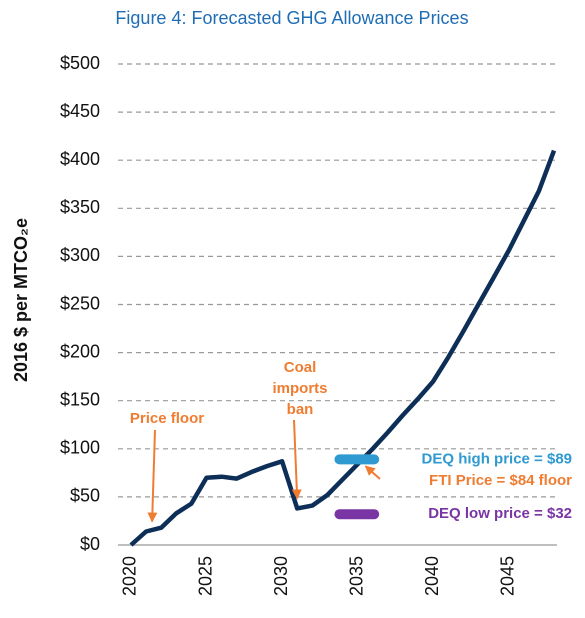  What do you see at coordinates (80, 159) in the screenshot?
I see `y-tick-label: $400` at bounding box center [80, 159].